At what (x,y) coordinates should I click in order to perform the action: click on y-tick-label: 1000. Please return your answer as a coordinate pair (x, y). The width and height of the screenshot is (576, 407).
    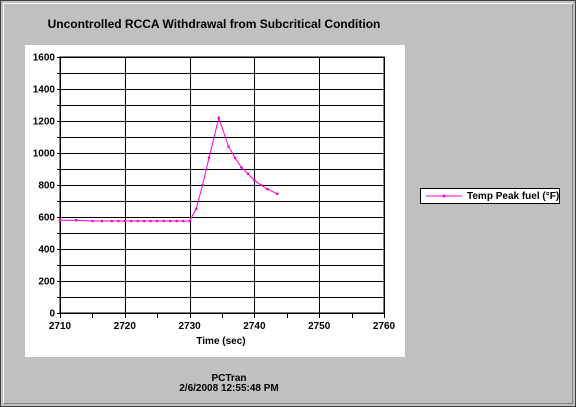
    Looking at the image, I should click on (44, 154).